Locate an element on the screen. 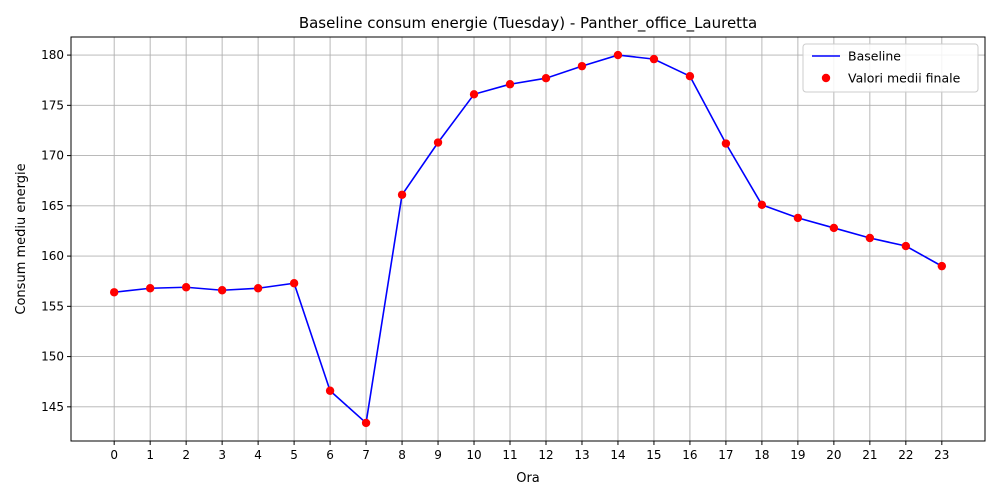  y-axis-label: Consum mediu energie is located at coordinates (21, 238).